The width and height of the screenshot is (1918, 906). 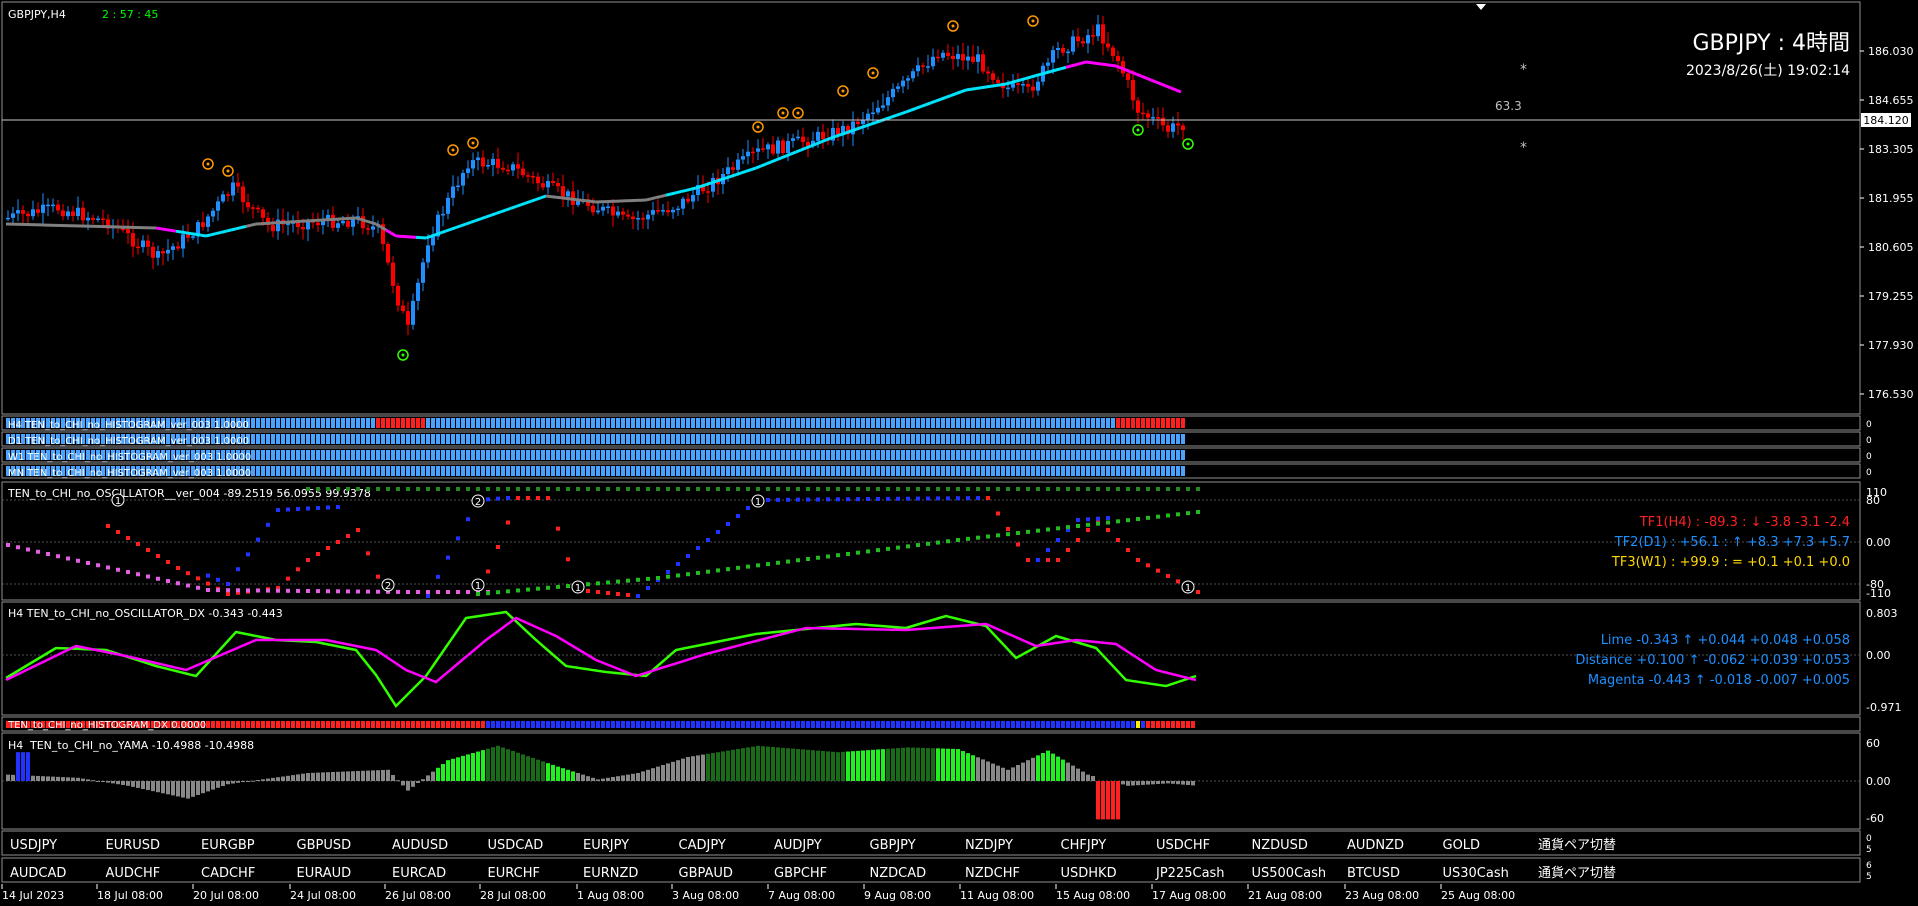 What do you see at coordinates (1476, 873) in the screenshot?
I see `pair-button-us30cash: US30Cash` at bounding box center [1476, 873].